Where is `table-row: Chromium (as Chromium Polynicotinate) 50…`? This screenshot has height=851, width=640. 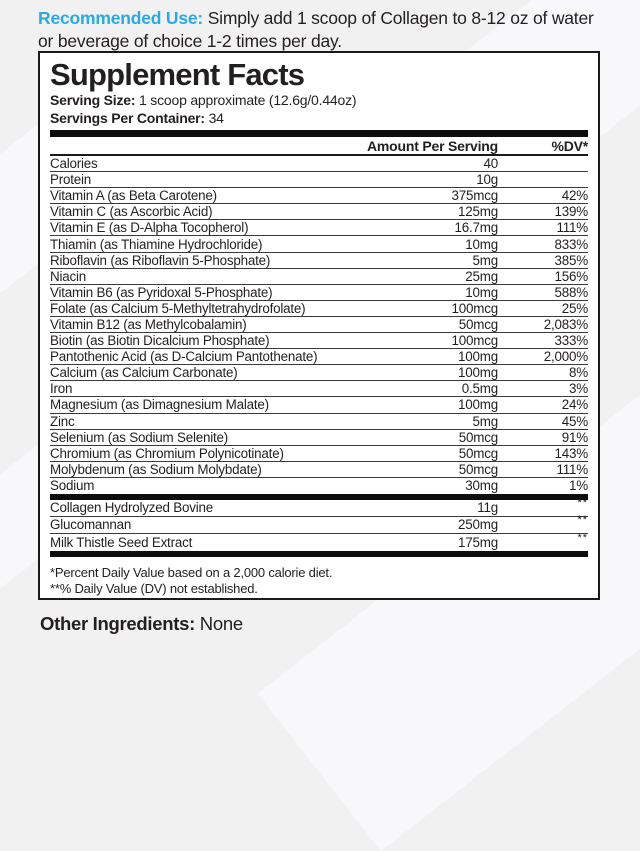 table-row: Chromium (as Chromium Polynicotinate) 50… is located at coordinates (319, 454).